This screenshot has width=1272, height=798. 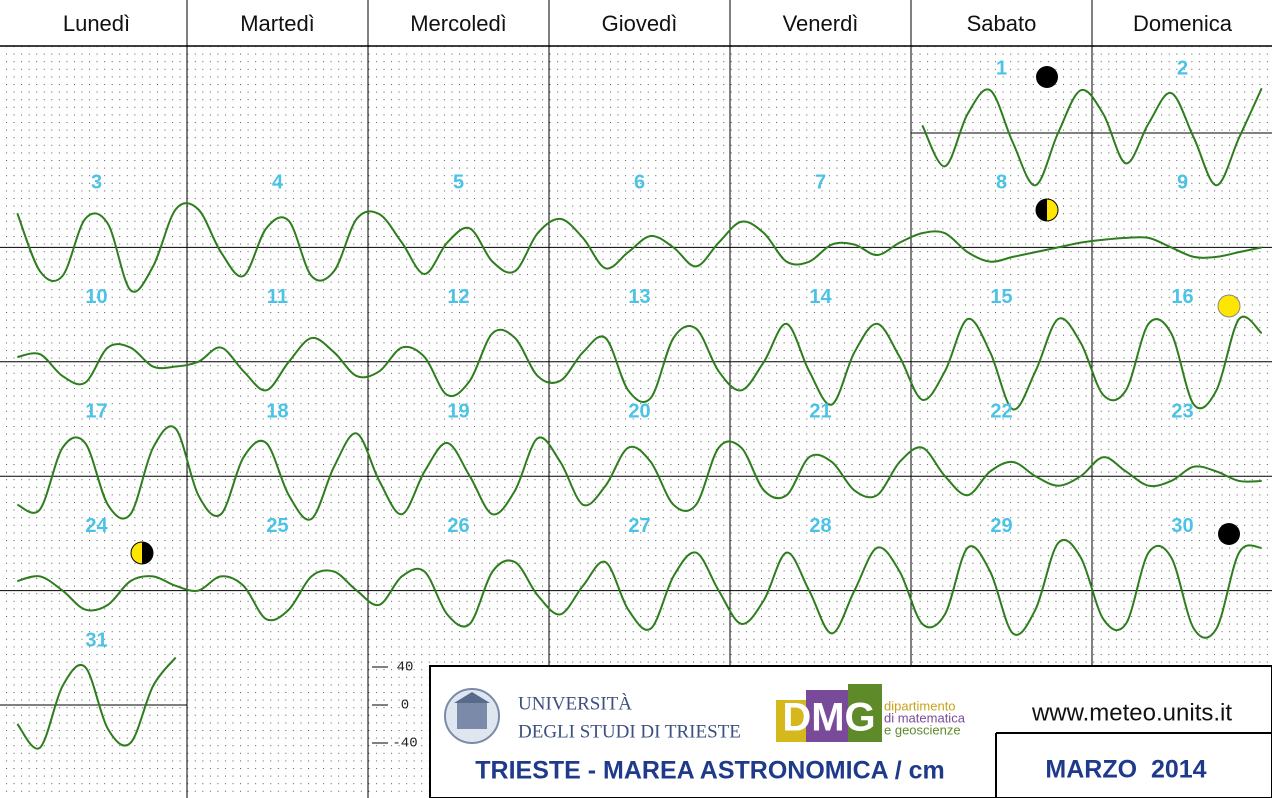 What do you see at coordinates (404, 744) in the screenshot?
I see `scale-label: -40` at bounding box center [404, 744].